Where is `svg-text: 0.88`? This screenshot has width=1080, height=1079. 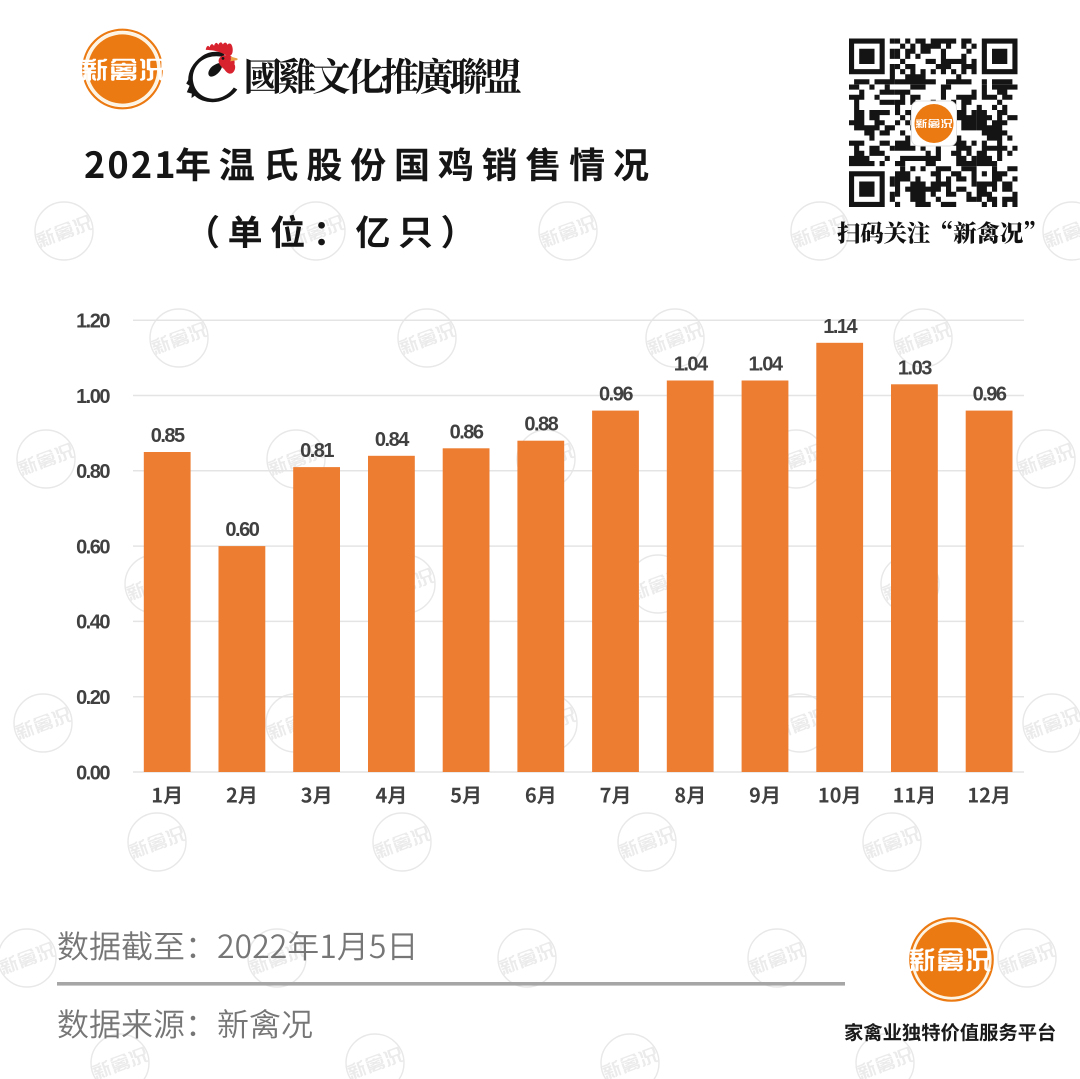
svg-text: 0.88 is located at coordinates (541, 425).